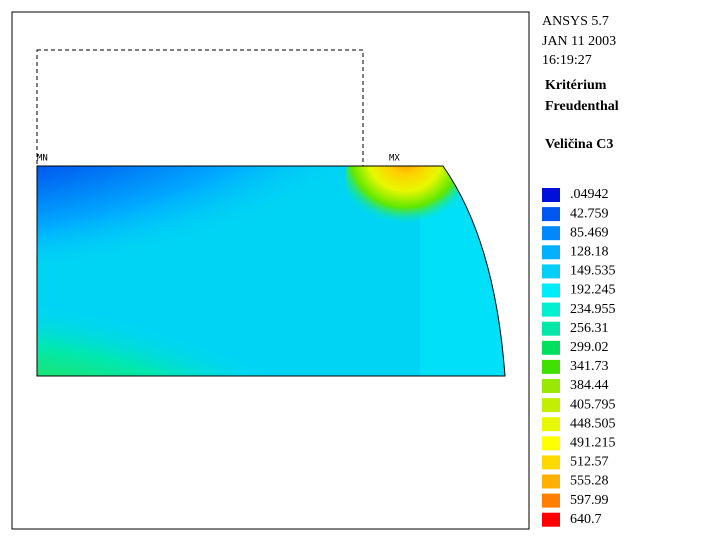 This screenshot has width=723, height=553. I want to click on legend-label: 640.7, so click(586, 519).